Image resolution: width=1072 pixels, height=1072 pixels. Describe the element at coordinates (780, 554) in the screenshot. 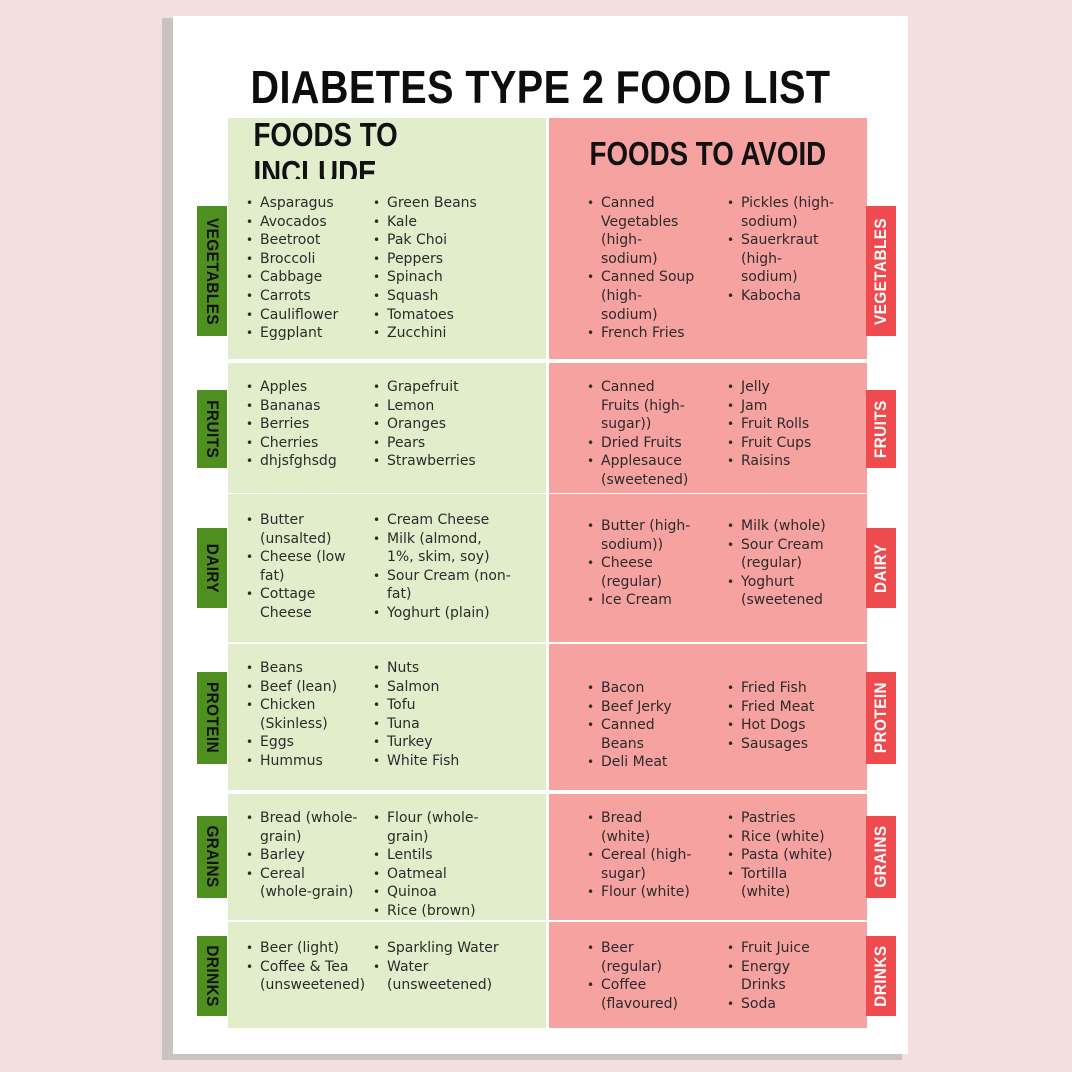

I see `food-item: Sour Cream (regular)` at that location.